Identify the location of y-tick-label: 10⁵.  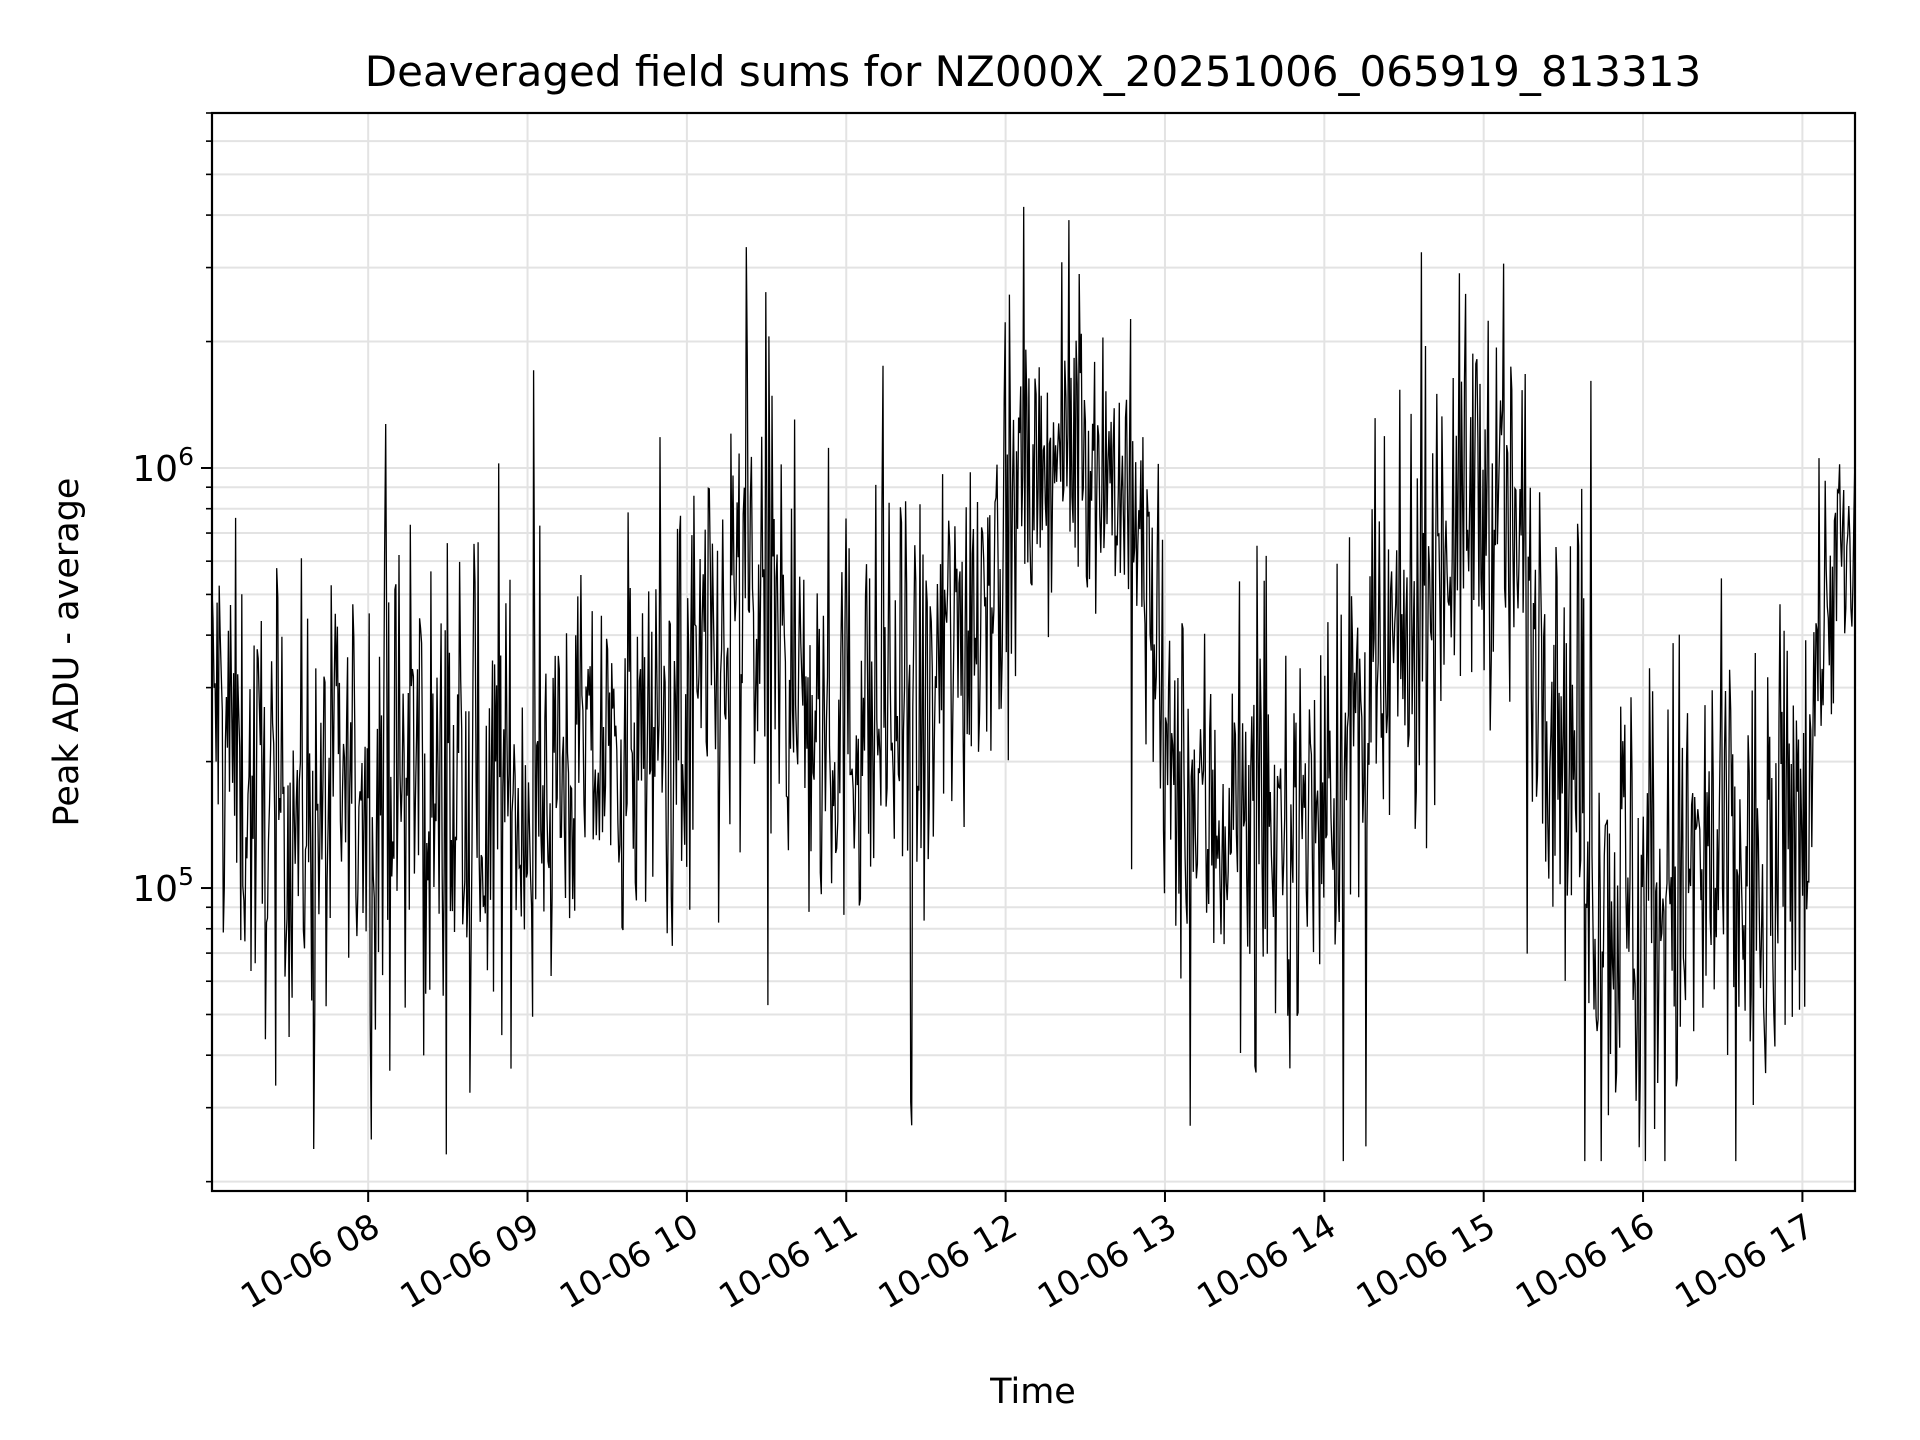
(163, 886).